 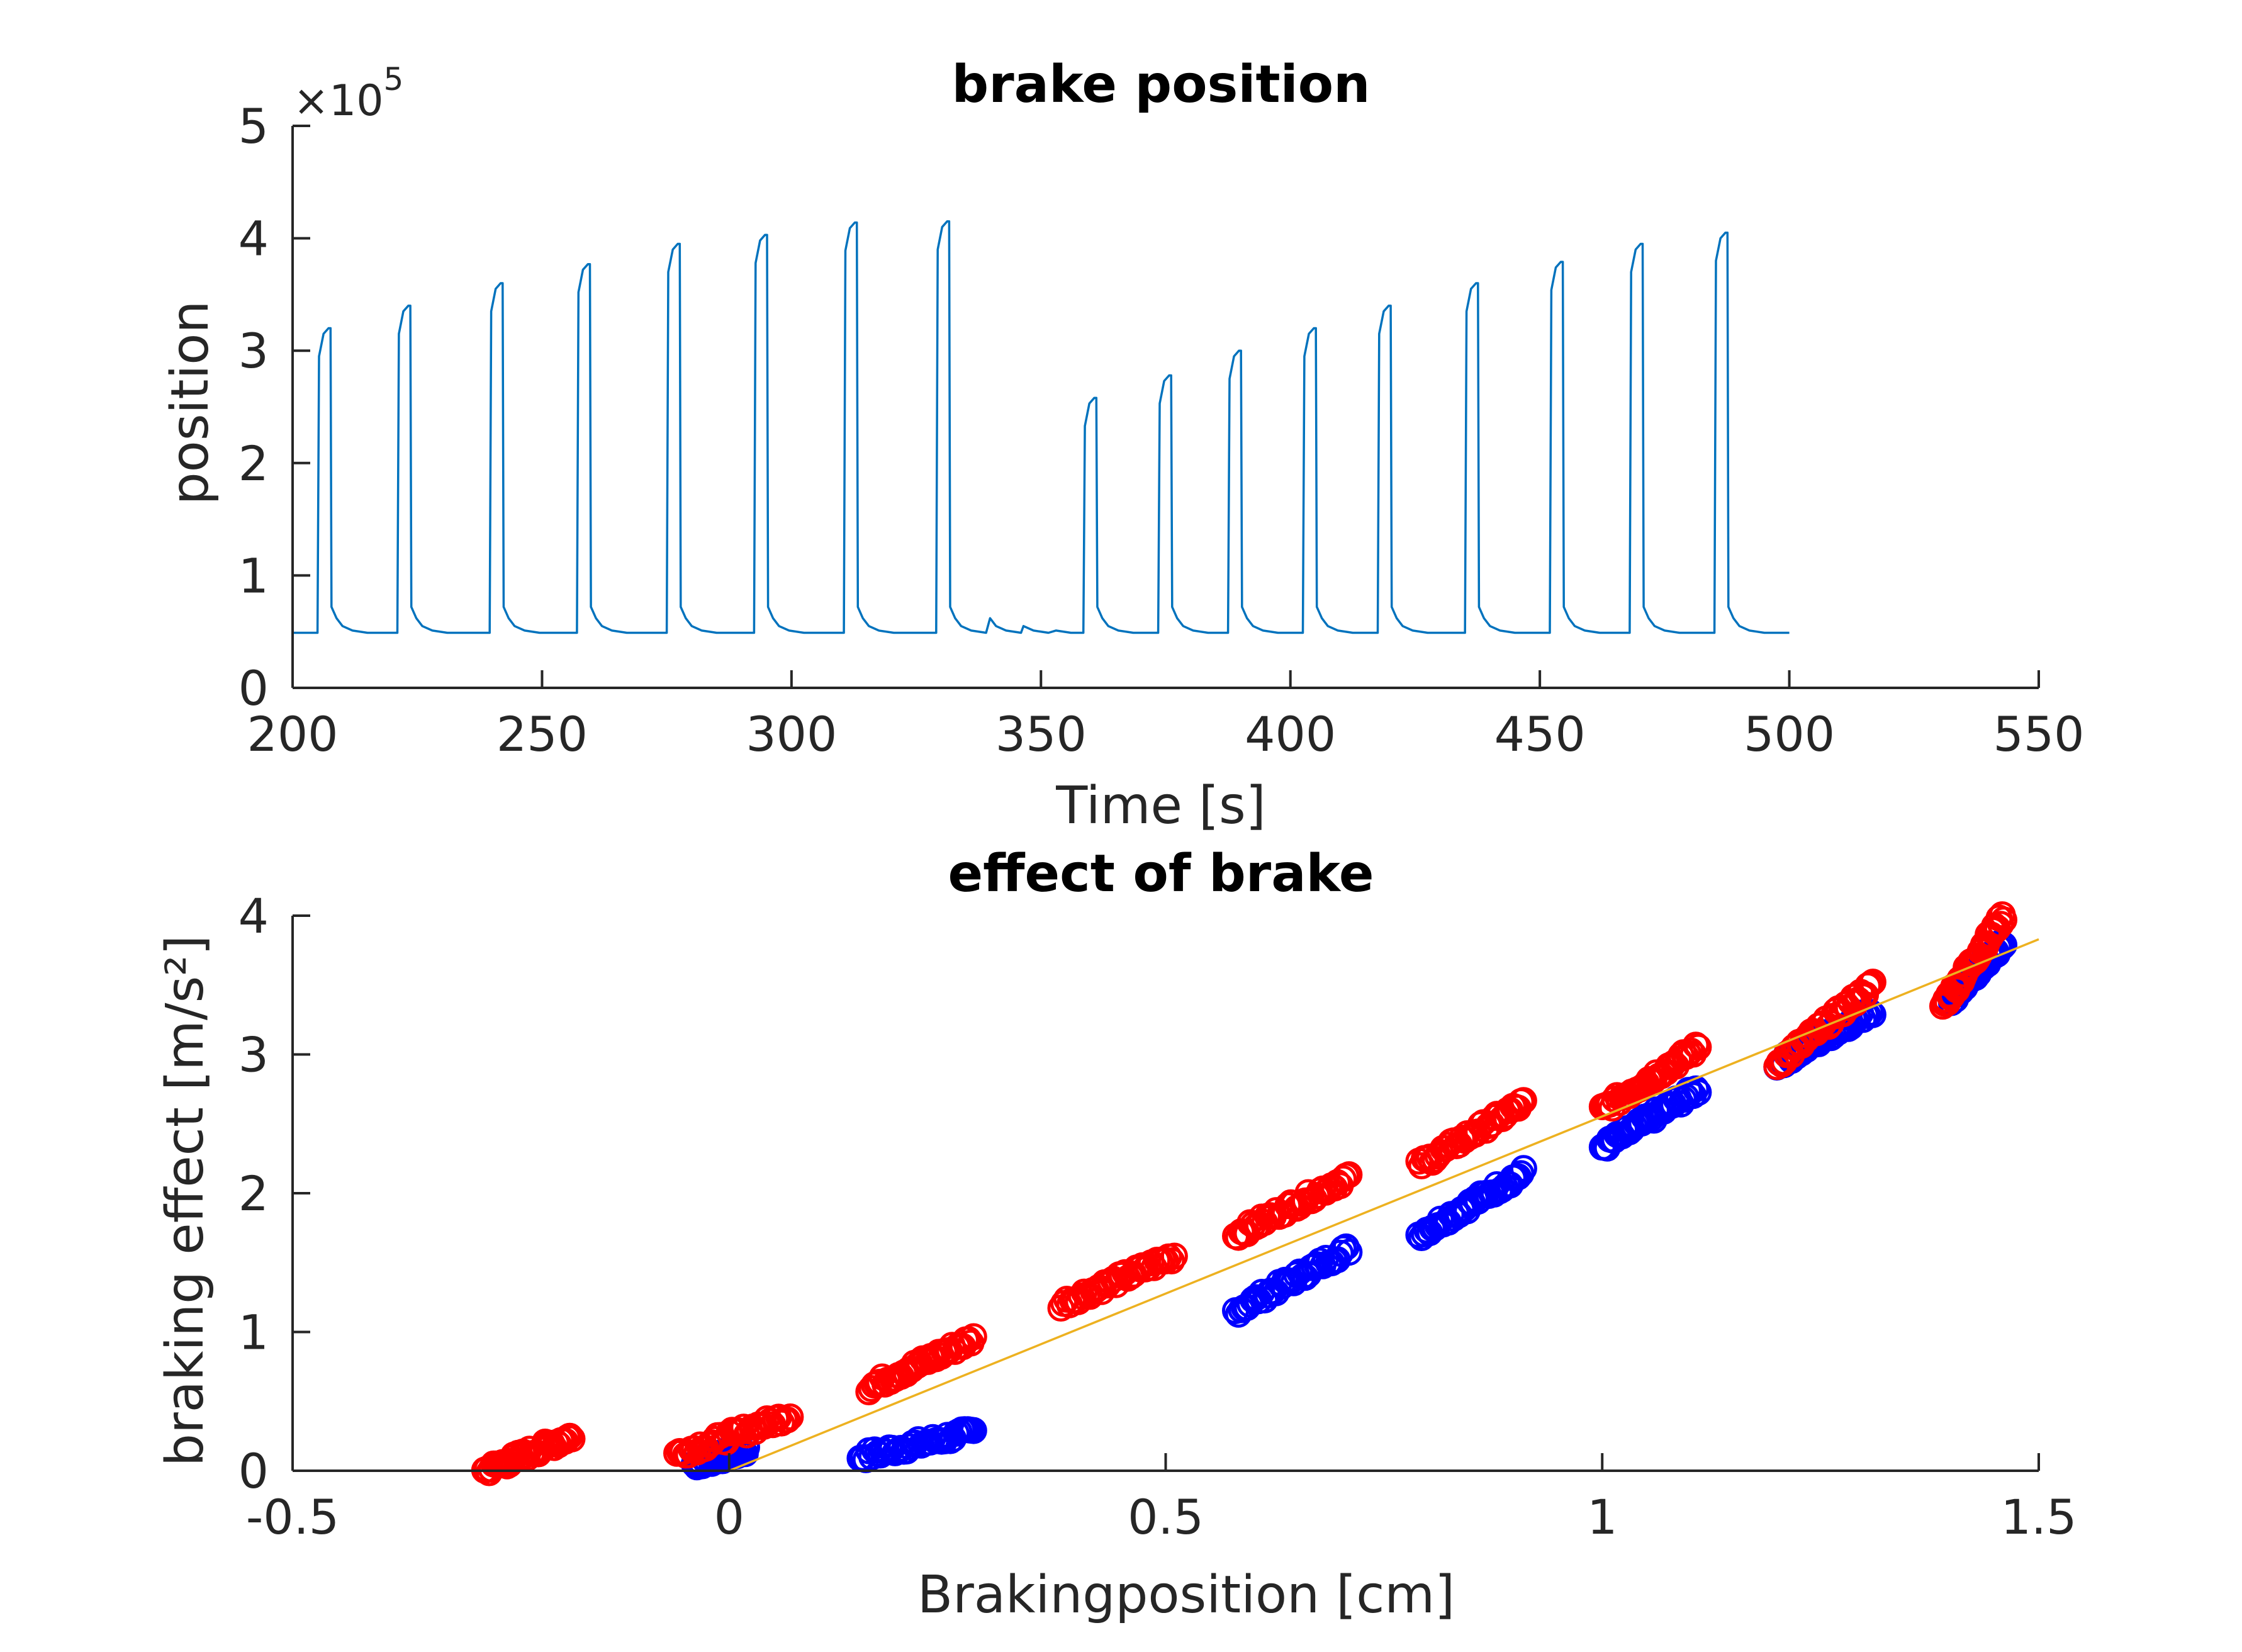 I want to click on x-tick-label: 450, so click(x=1540, y=734).